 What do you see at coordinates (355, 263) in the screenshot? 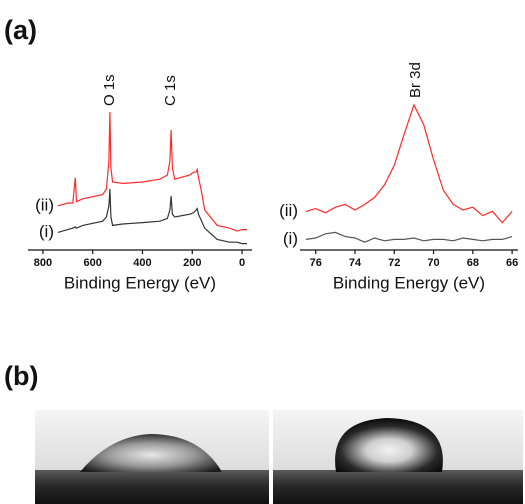
I see `x-tick-label: 74` at bounding box center [355, 263].